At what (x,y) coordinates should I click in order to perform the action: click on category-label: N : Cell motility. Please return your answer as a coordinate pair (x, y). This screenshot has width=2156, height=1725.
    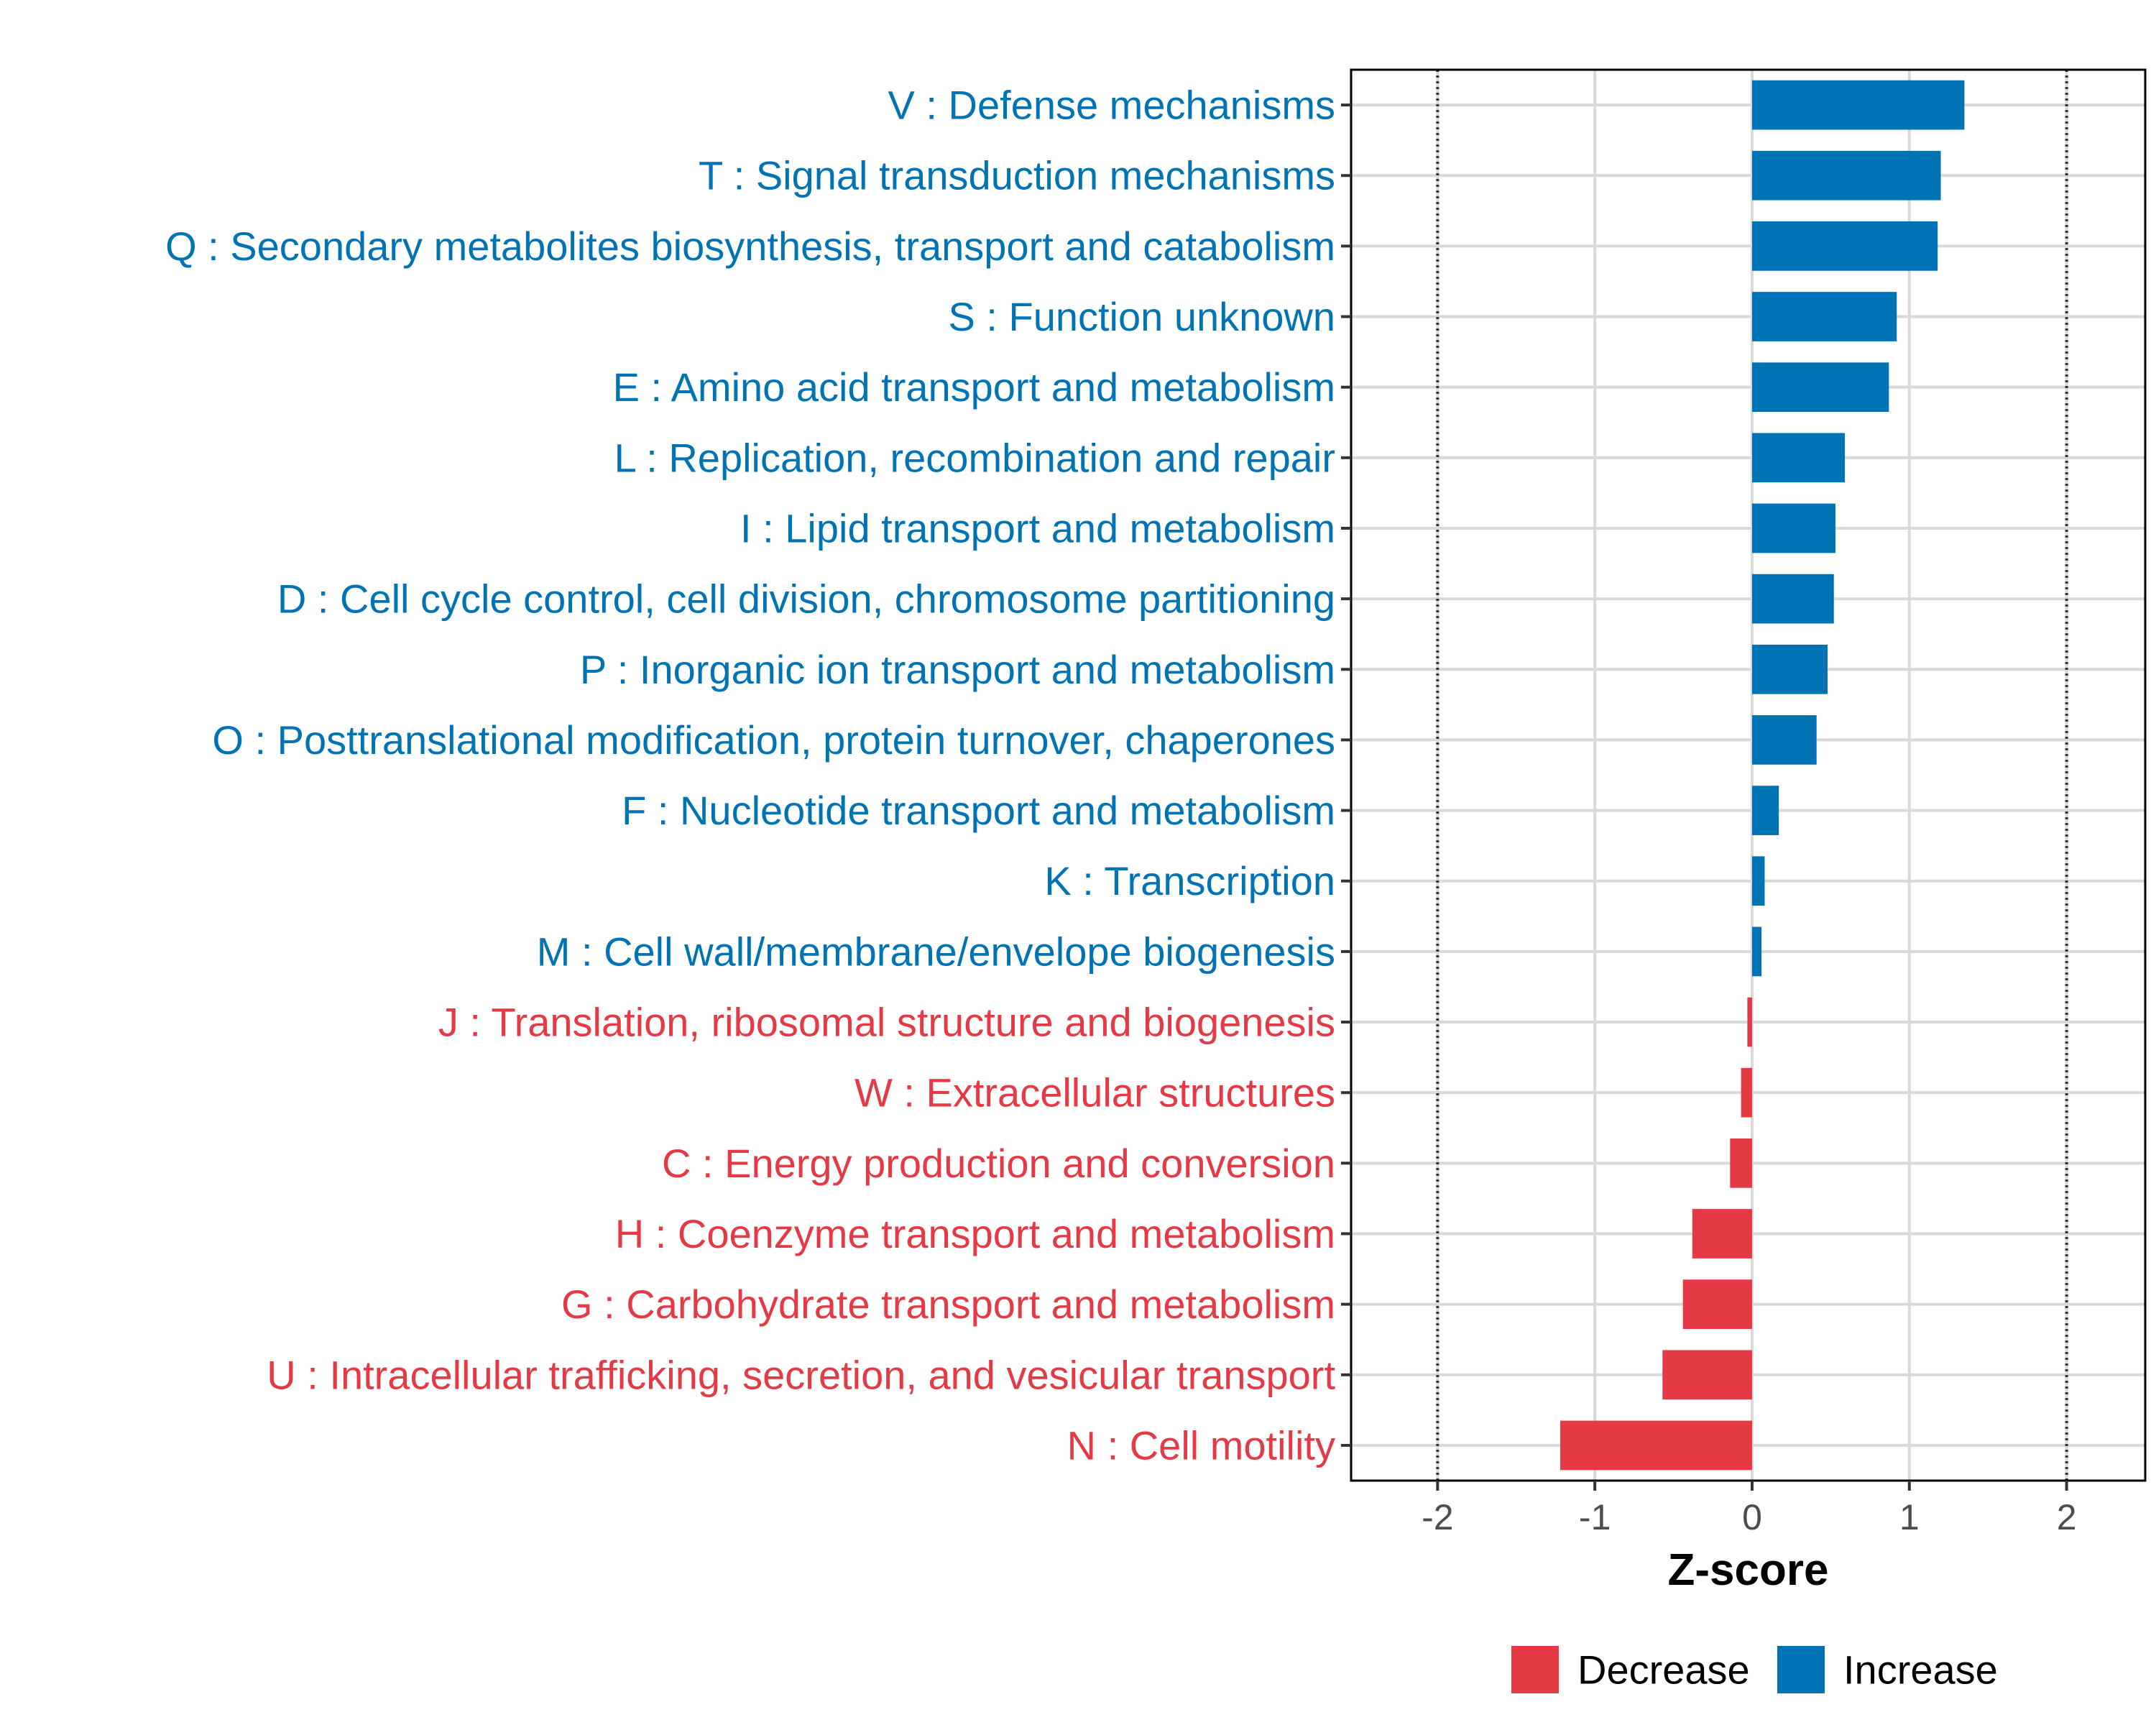
    Looking at the image, I should click on (1201, 1445).